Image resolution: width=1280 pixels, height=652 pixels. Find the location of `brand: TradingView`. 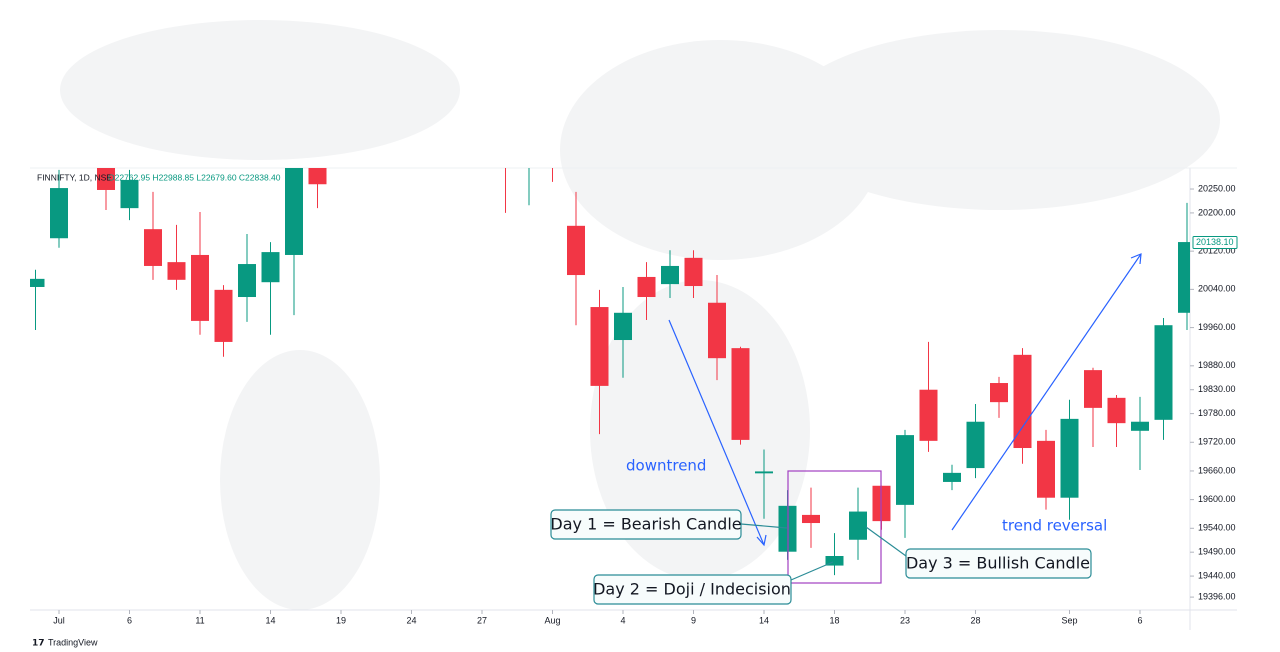

brand: TradingView is located at coordinates (73, 642).